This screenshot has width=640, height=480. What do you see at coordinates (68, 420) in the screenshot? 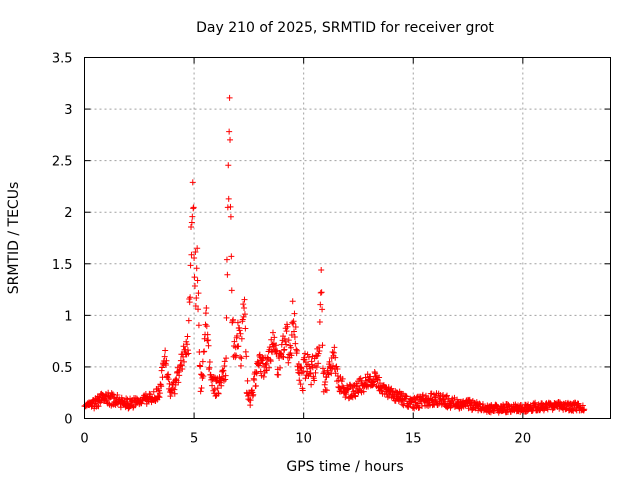
I see `y-tick-label: 0` at bounding box center [68, 420].